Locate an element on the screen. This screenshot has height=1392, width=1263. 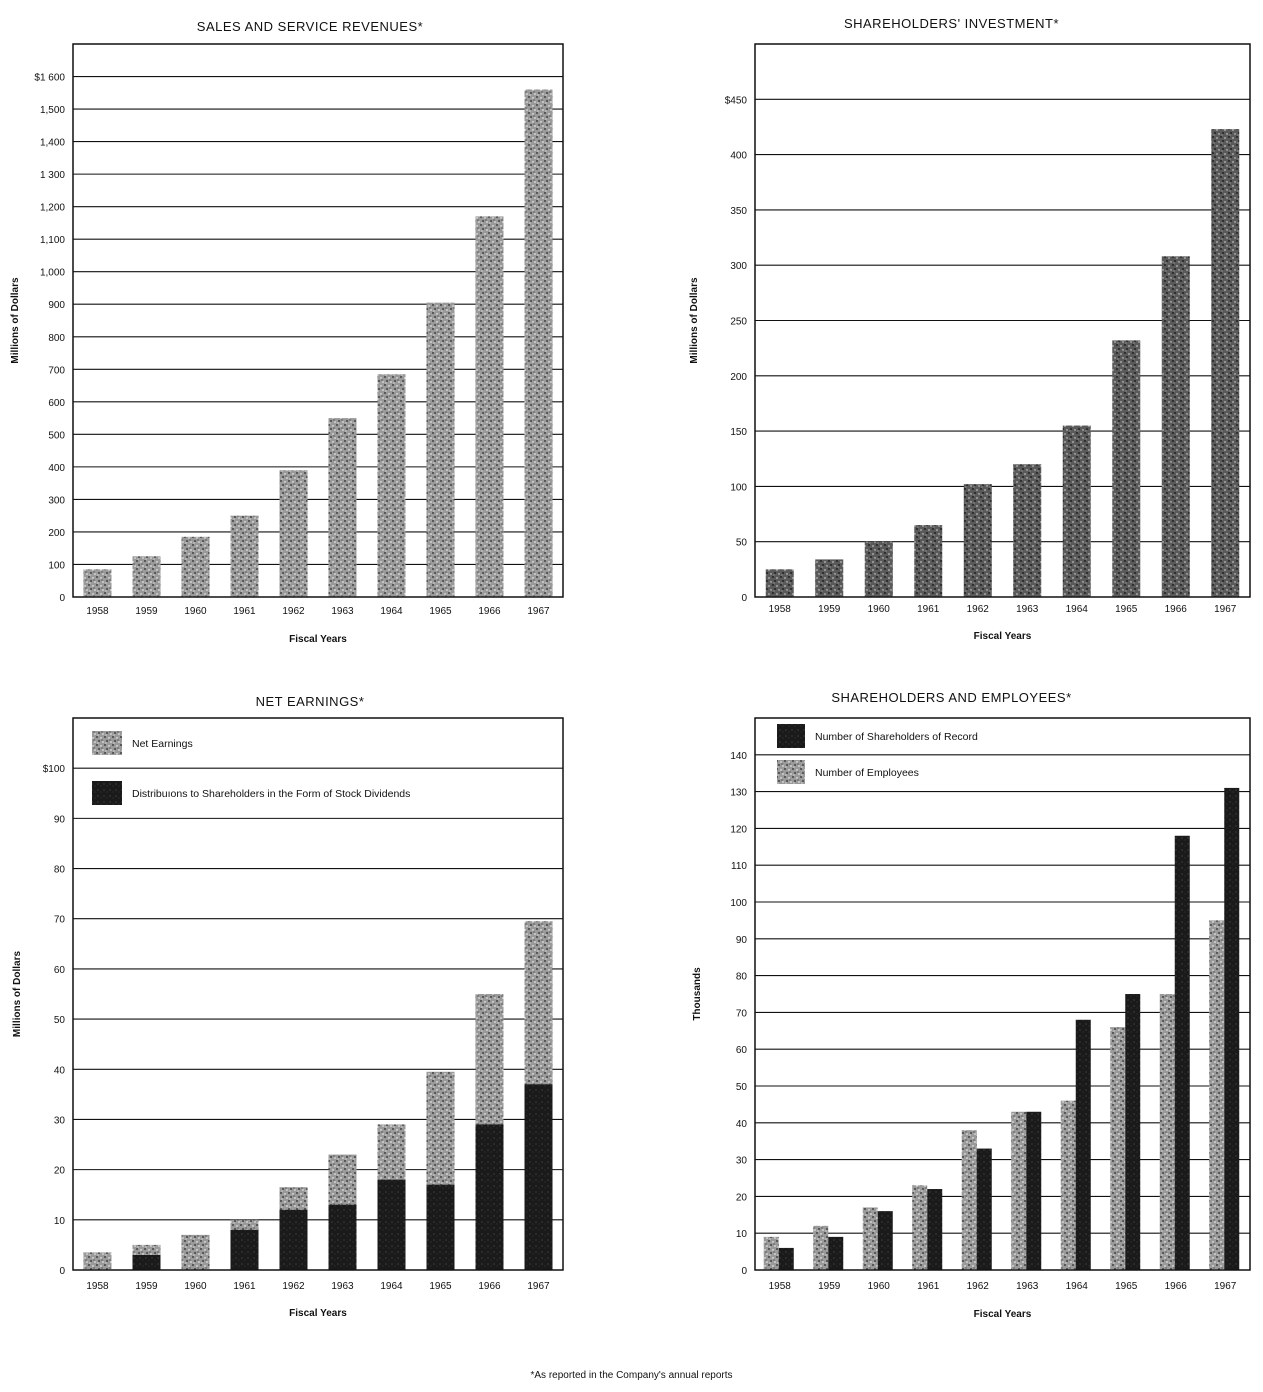
y-tick-label: $100 is located at coordinates (54, 769).